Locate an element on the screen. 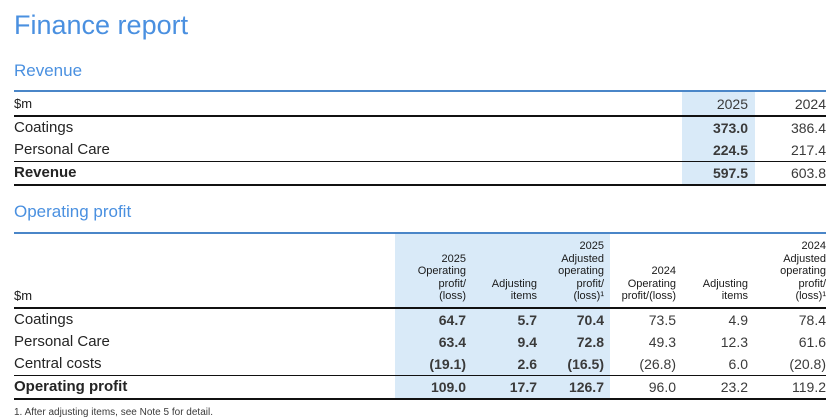 The image size is (840, 418). cell-value: 12.3 is located at coordinates (734, 341).